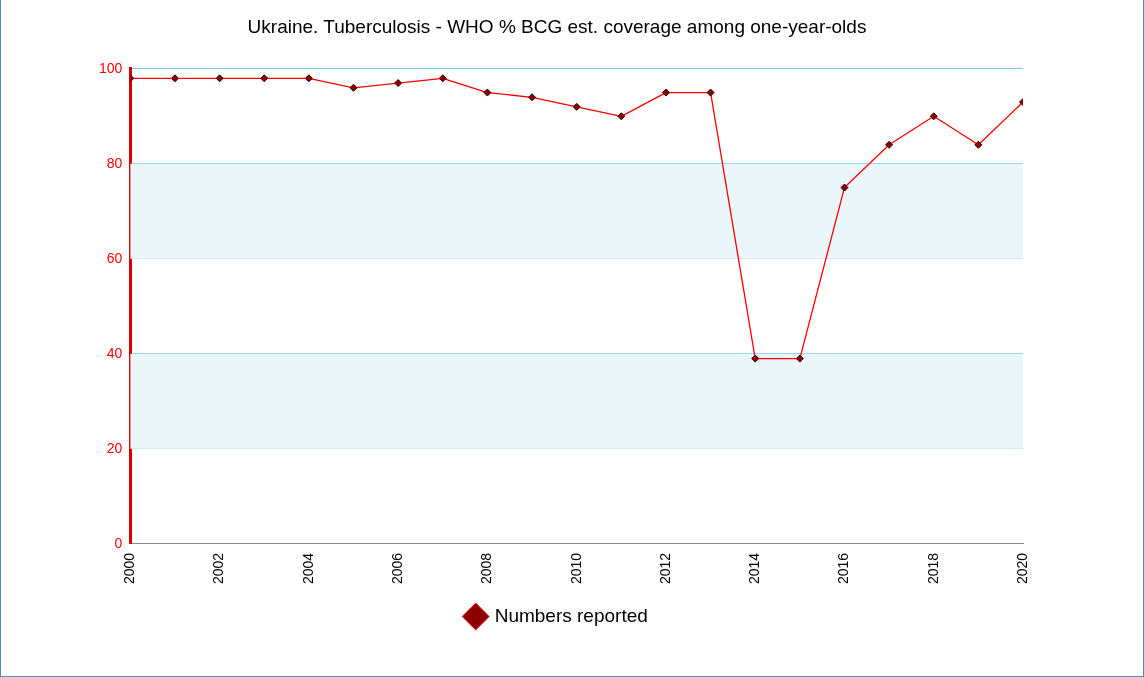 The image size is (1144, 677). Describe the element at coordinates (1021, 568) in the screenshot. I see `x-tick-label: 2020` at that location.